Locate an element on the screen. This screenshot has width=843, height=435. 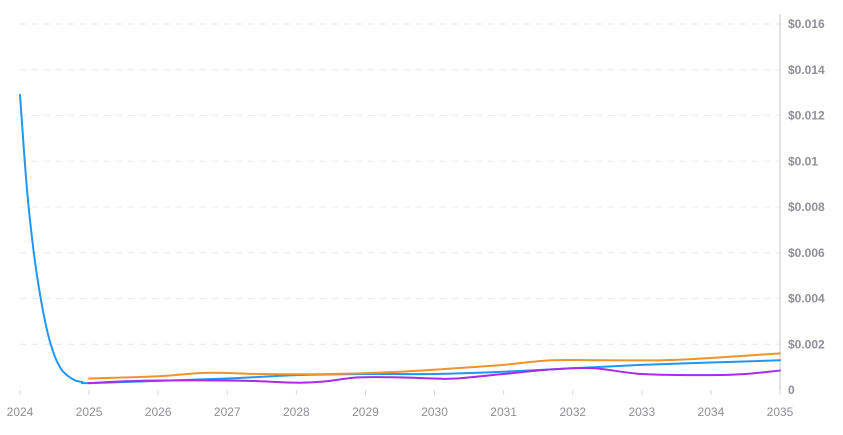
y-tick-label: 0 is located at coordinates (791, 390).